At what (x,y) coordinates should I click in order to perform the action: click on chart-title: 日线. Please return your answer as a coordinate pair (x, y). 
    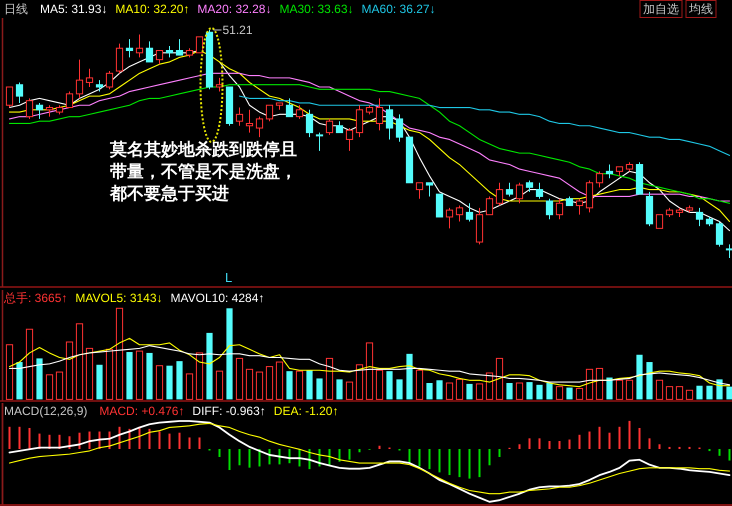
    Looking at the image, I should click on (16, 9).